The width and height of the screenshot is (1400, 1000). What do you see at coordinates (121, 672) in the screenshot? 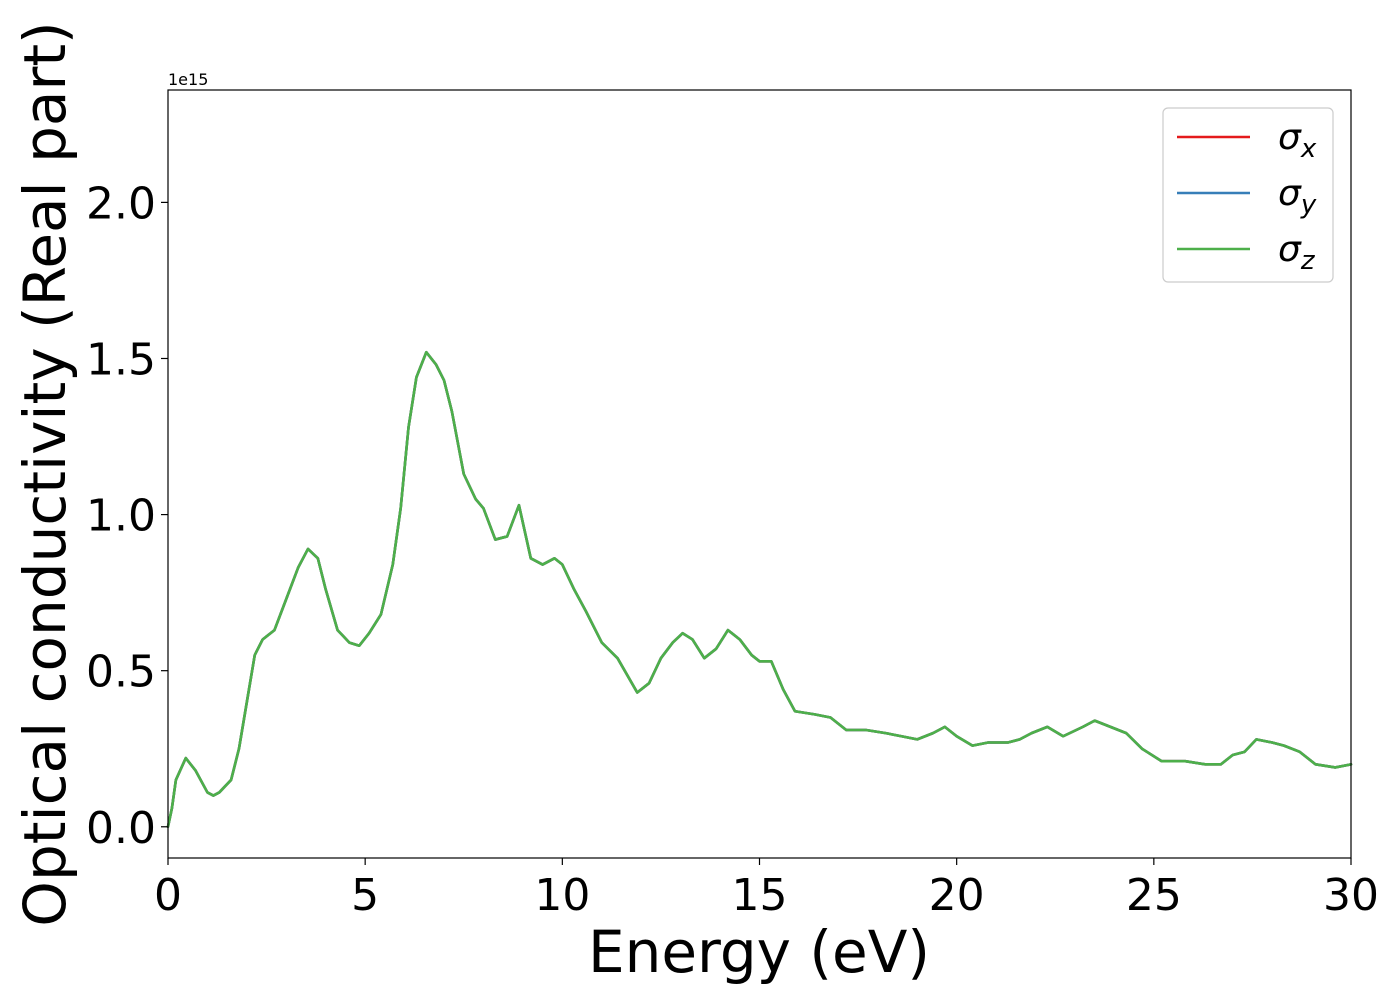
I see `y-tick-label: 0.5` at bounding box center [121, 672].